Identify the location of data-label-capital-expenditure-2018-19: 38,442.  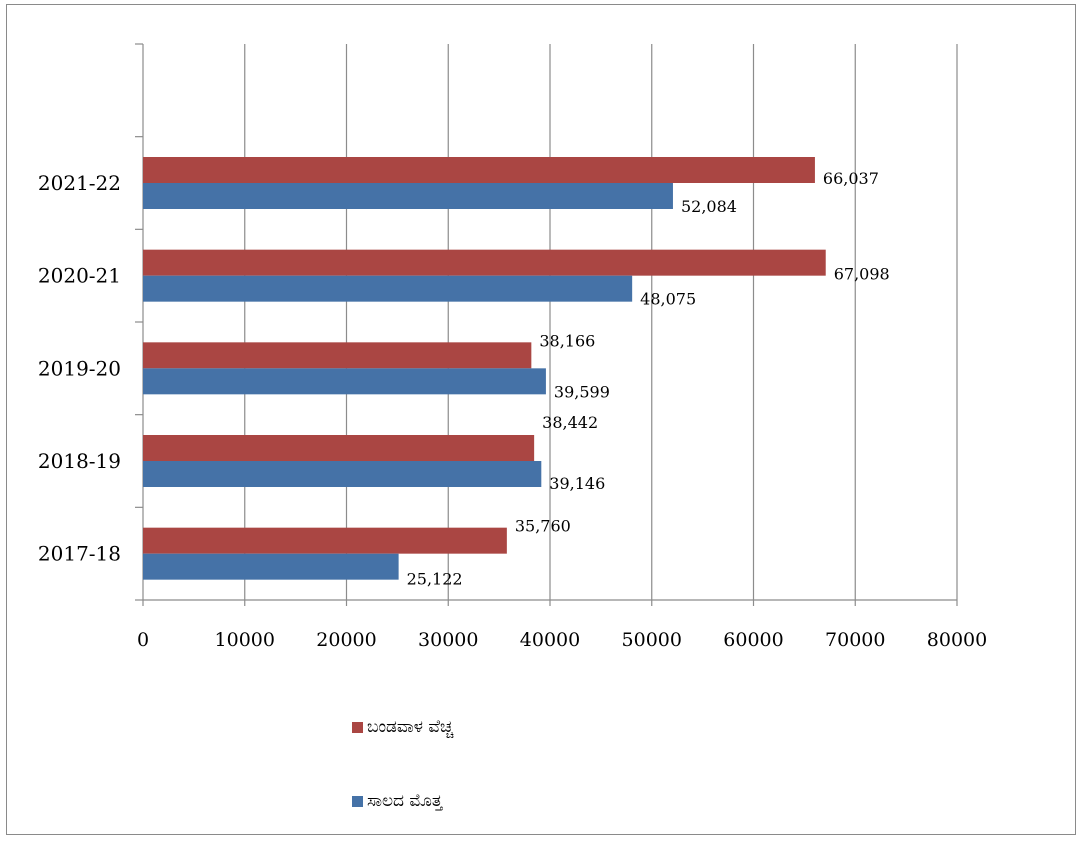
(570, 422).